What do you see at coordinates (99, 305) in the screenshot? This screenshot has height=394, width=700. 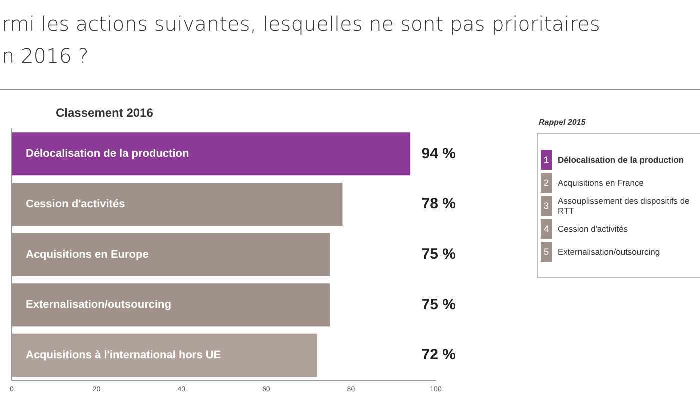 I see `y-tick-label: Externalisation/outsourcing` at bounding box center [99, 305].